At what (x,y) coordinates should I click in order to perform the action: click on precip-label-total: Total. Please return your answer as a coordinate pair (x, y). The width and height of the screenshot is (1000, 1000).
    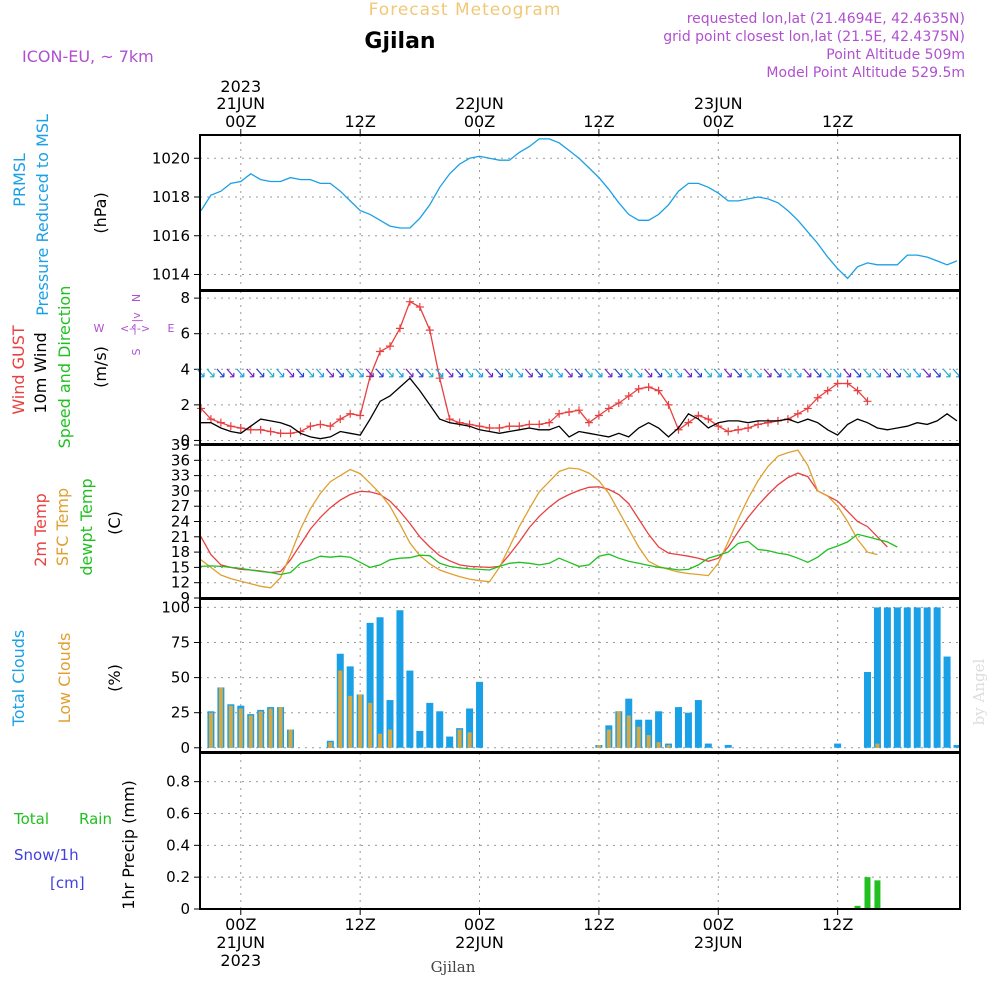
    Looking at the image, I should click on (31, 819).